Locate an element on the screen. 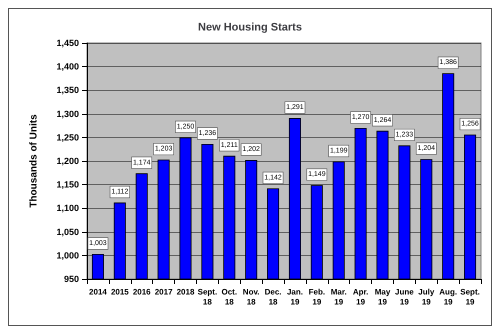  y-tick-label: 1,400 is located at coordinates (67, 67).